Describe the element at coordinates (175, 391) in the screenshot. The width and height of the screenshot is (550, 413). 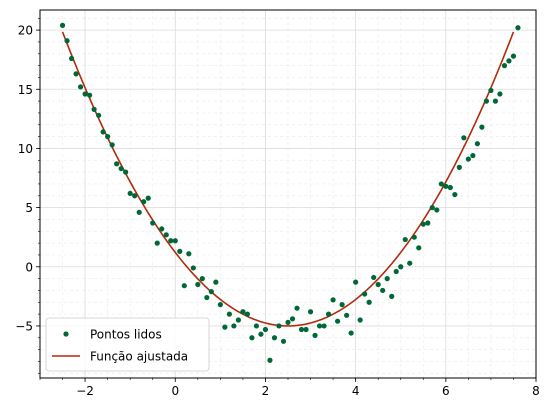
I see `x-tick-label: 0` at that location.